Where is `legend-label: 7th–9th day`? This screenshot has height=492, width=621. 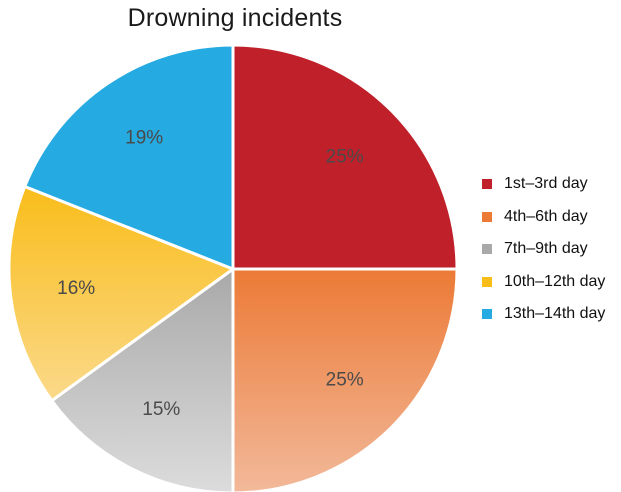
legend-label: 7th–9th day is located at coordinates (546, 249).